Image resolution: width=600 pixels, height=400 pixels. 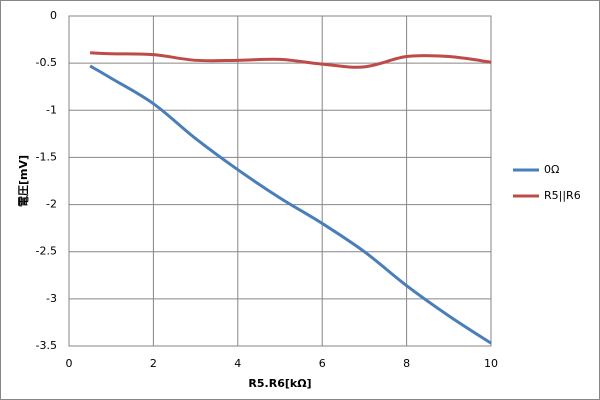 I want to click on x-tick-label: 2, so click(x=153, y=363).